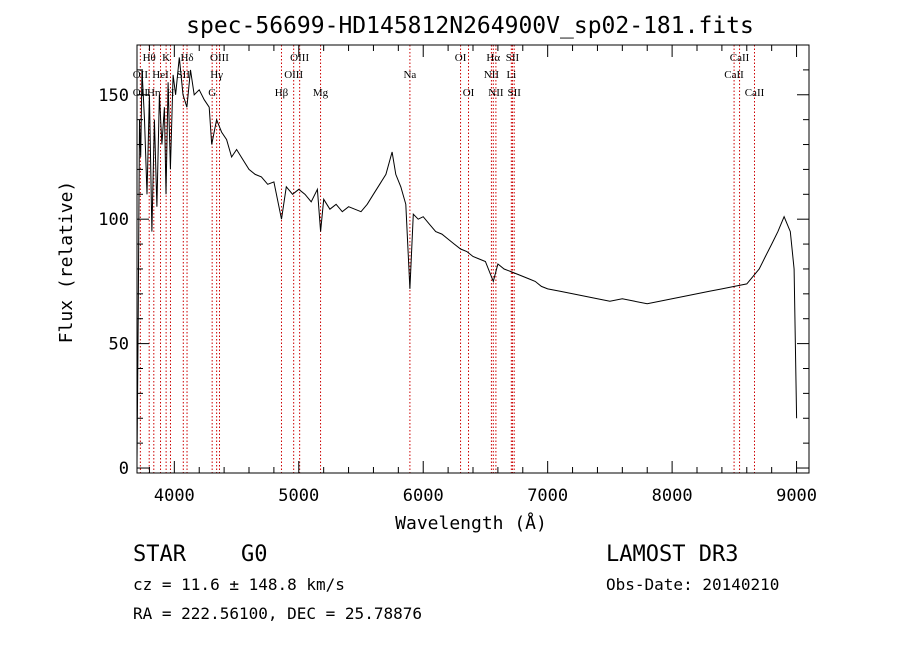 This screenshot has height=649, width=900. What do you see at coordinates (511, 75) in the screenshot?
I see `line-label: Li` at bounding box center [511, 75].